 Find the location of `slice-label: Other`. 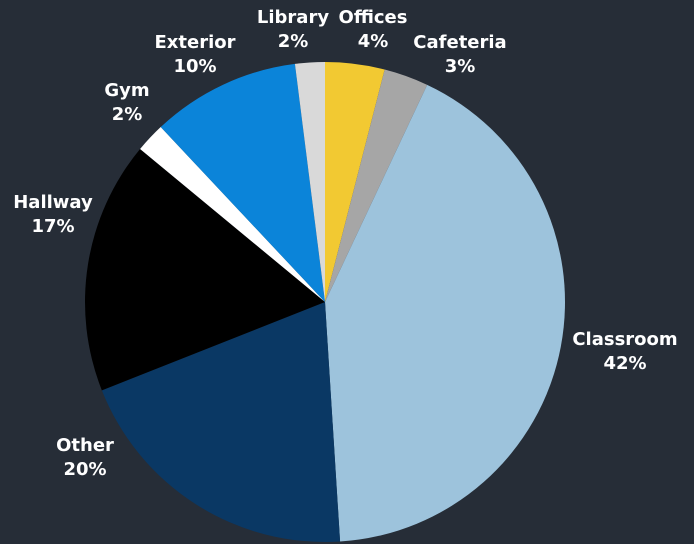

slice-label: Other is located at coordinates (85, 445).